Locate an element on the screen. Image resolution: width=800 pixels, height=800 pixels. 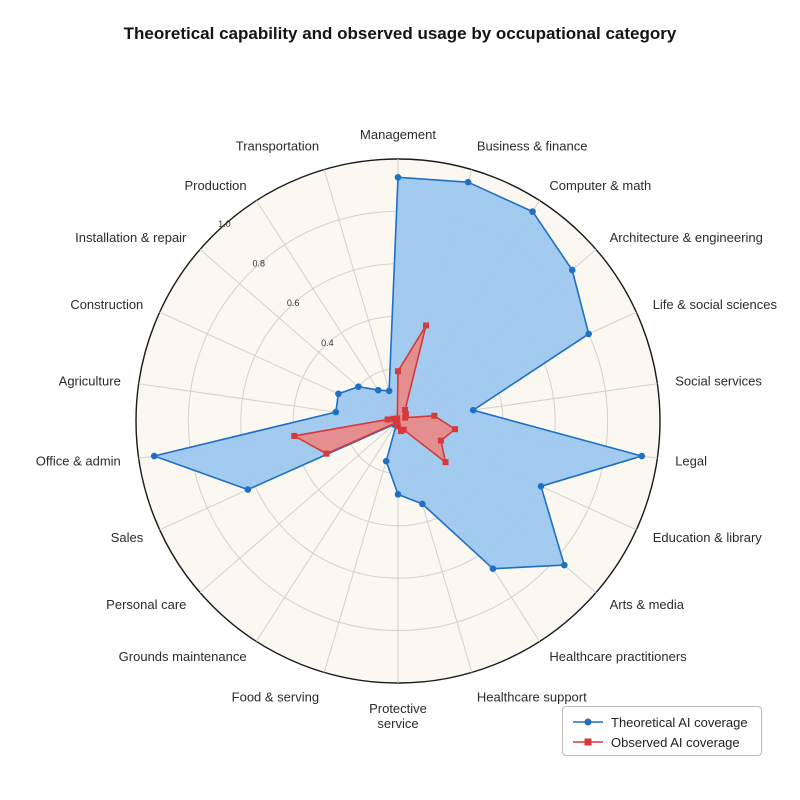
category-label-production: Production is located at coordinates (215, 185).